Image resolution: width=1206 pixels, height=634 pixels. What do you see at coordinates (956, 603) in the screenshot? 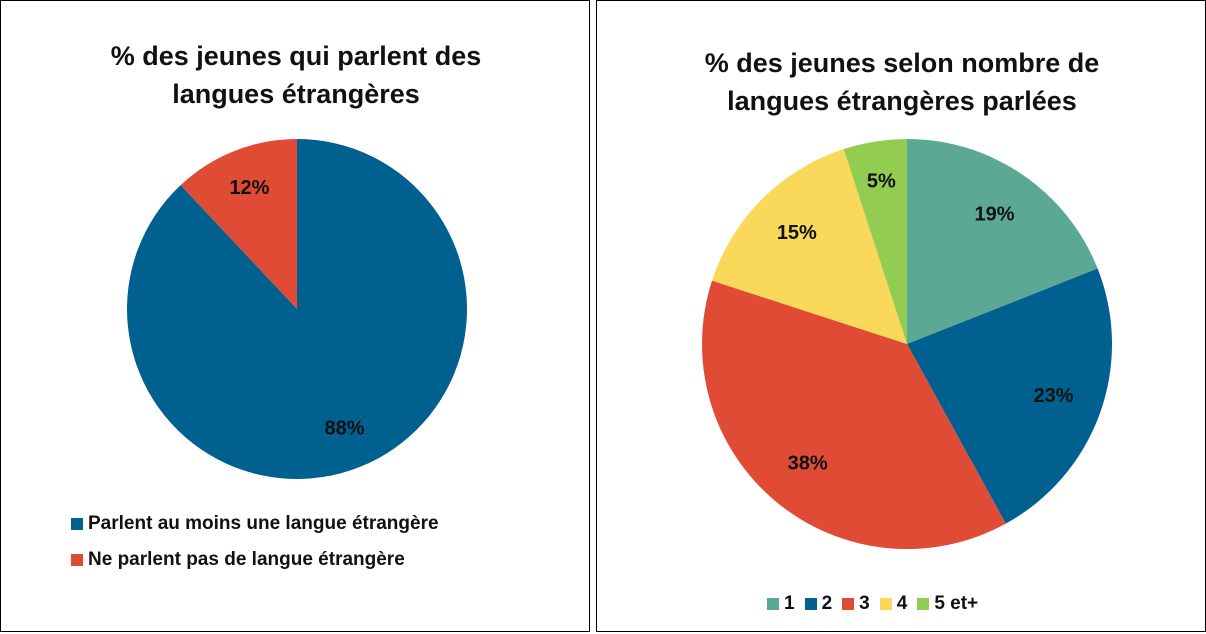
I see `legend-label: 5 et+` at bounding box center [956, 603].